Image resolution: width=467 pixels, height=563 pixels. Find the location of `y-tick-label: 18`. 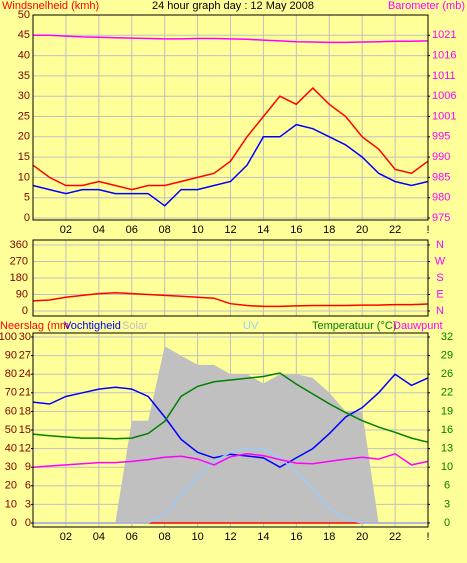

y-tick-label: 18 is located at coordinates (25, 411).